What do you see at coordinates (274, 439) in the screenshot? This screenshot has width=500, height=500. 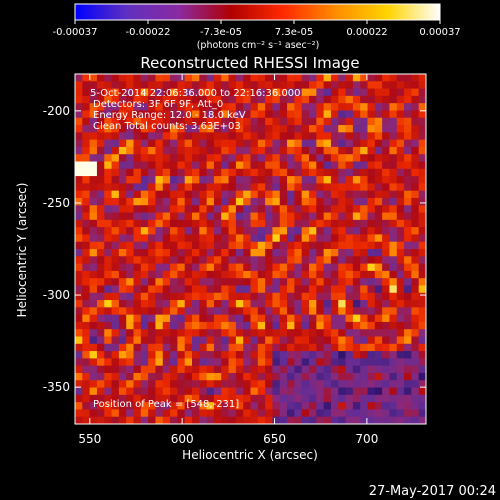 I see `x-tick-label: 650` at bounding box center [274, 439].